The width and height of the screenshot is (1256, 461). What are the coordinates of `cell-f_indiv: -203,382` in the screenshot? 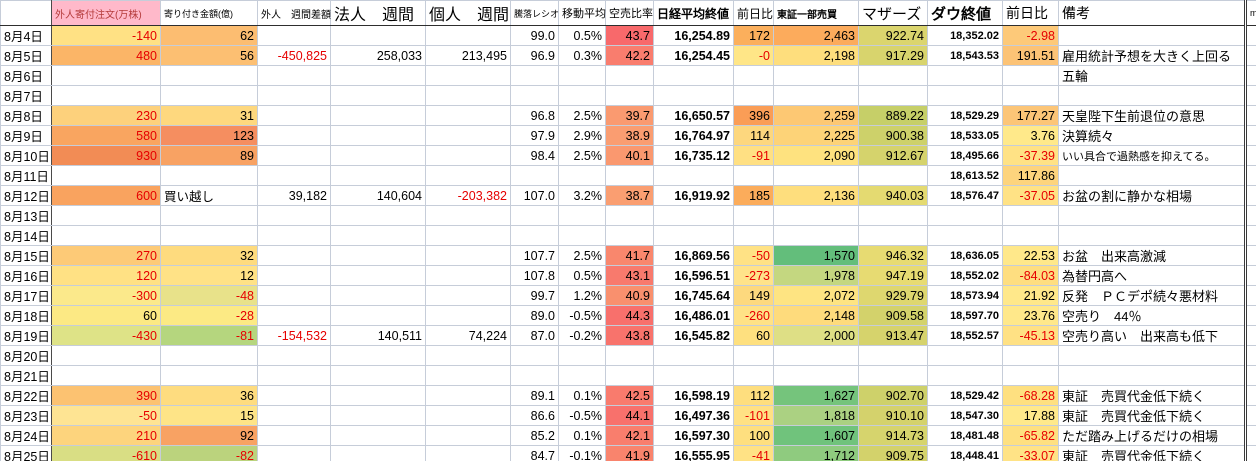 It's located at (468, 195).